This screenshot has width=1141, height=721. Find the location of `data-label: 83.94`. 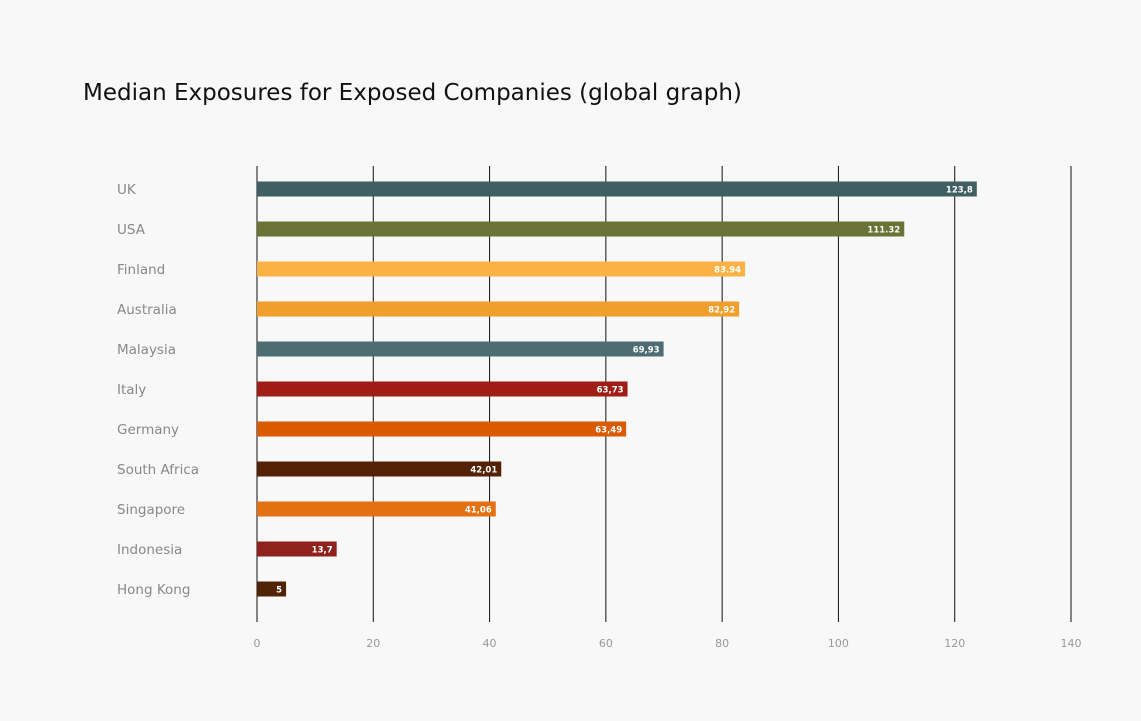

data-label: 83.94 is located at coordinates (727, 271).